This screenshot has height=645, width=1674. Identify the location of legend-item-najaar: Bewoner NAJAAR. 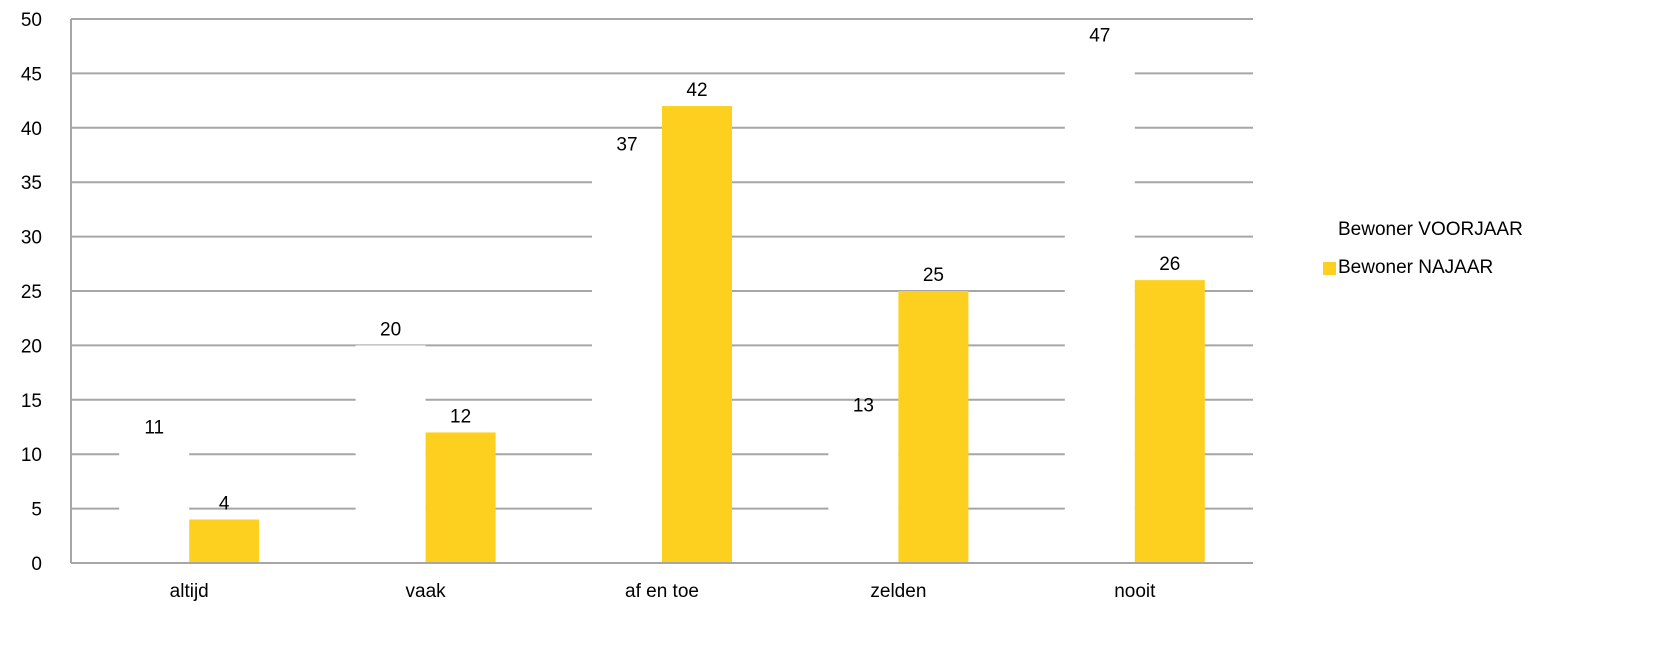
(1423, 268).